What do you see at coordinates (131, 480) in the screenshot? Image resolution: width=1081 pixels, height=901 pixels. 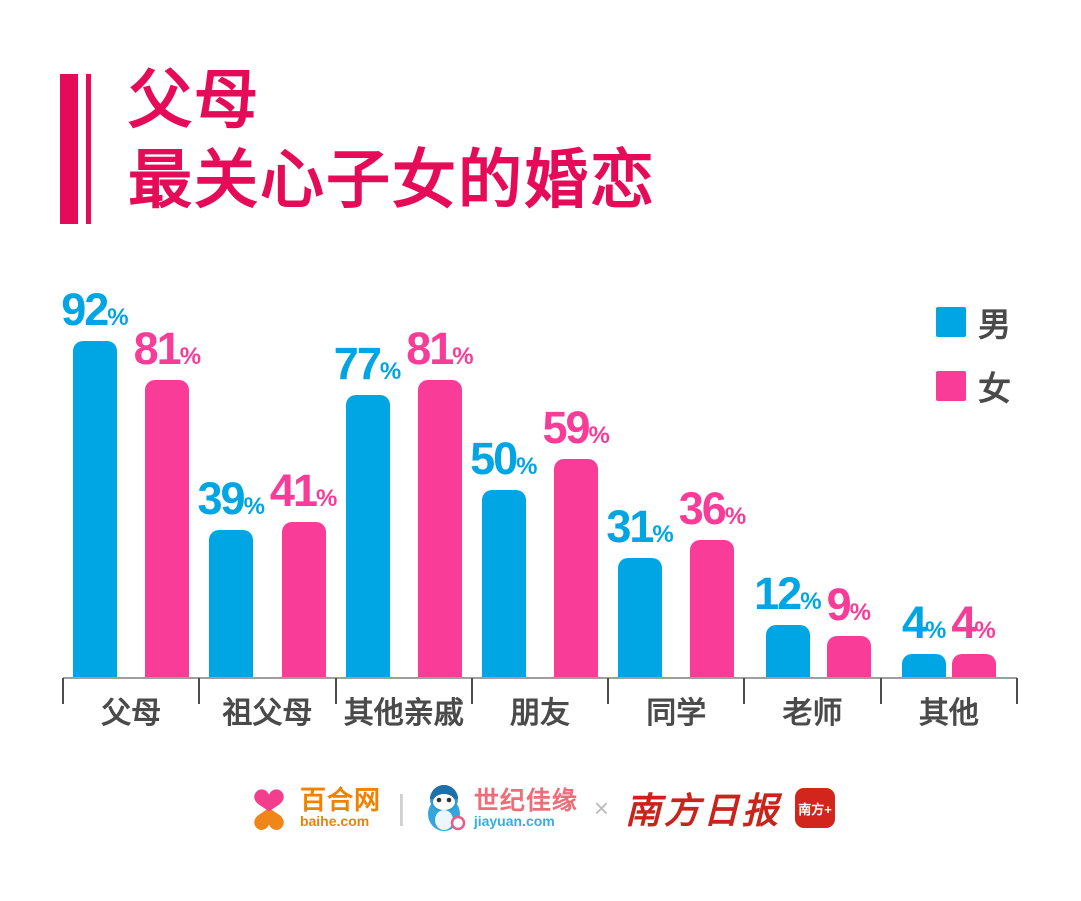 I see `chart-group: 92% 81%` at bounding box center [131, 480].